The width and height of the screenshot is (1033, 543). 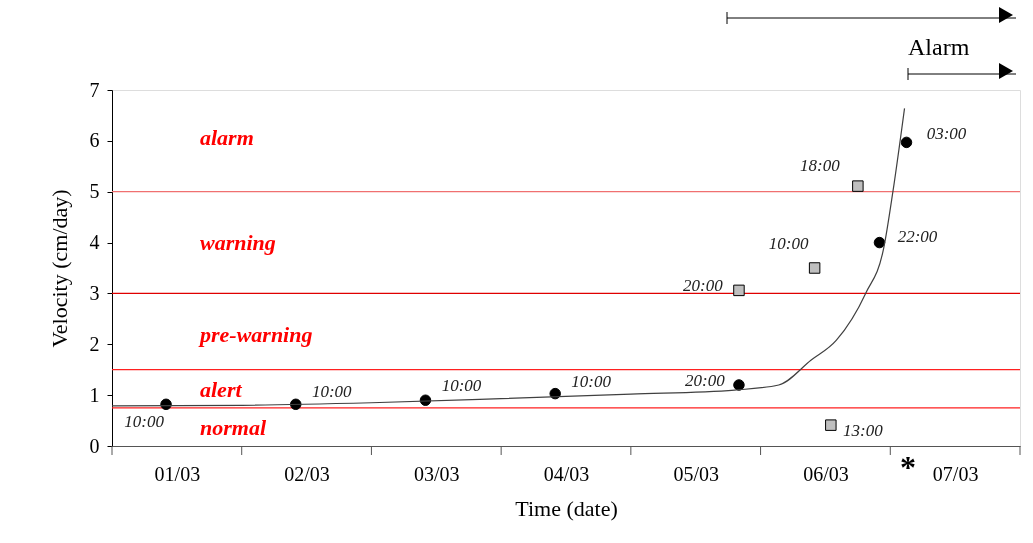 I want to click on x-axis-title: Time (date), so click(x=566, y=508).